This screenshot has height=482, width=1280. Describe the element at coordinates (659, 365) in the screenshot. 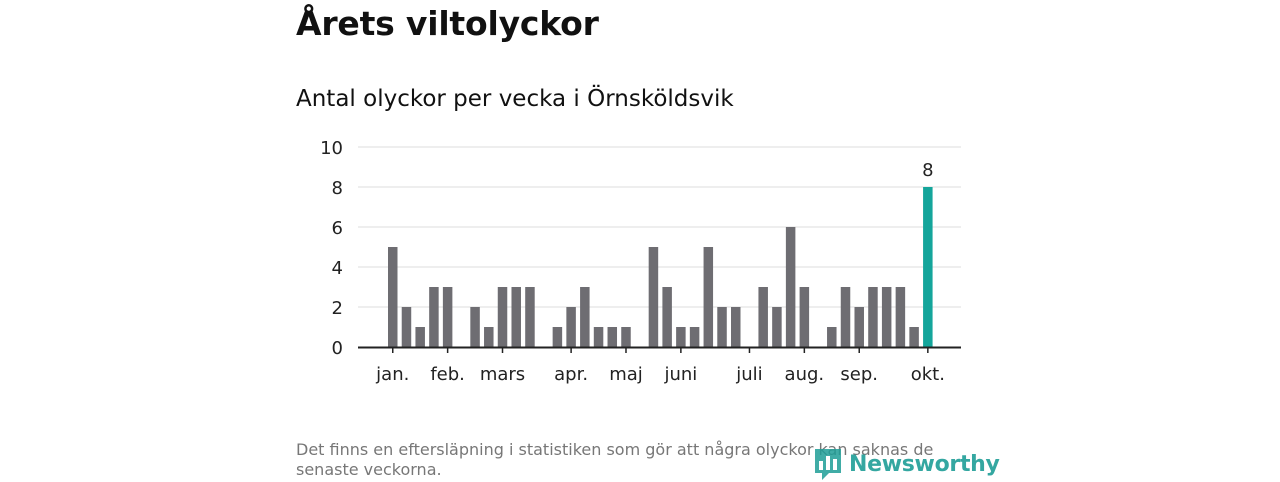

I see `x-axis: jan. feb. mars apr. maj juni juli aug. sep. okt.` at that location.